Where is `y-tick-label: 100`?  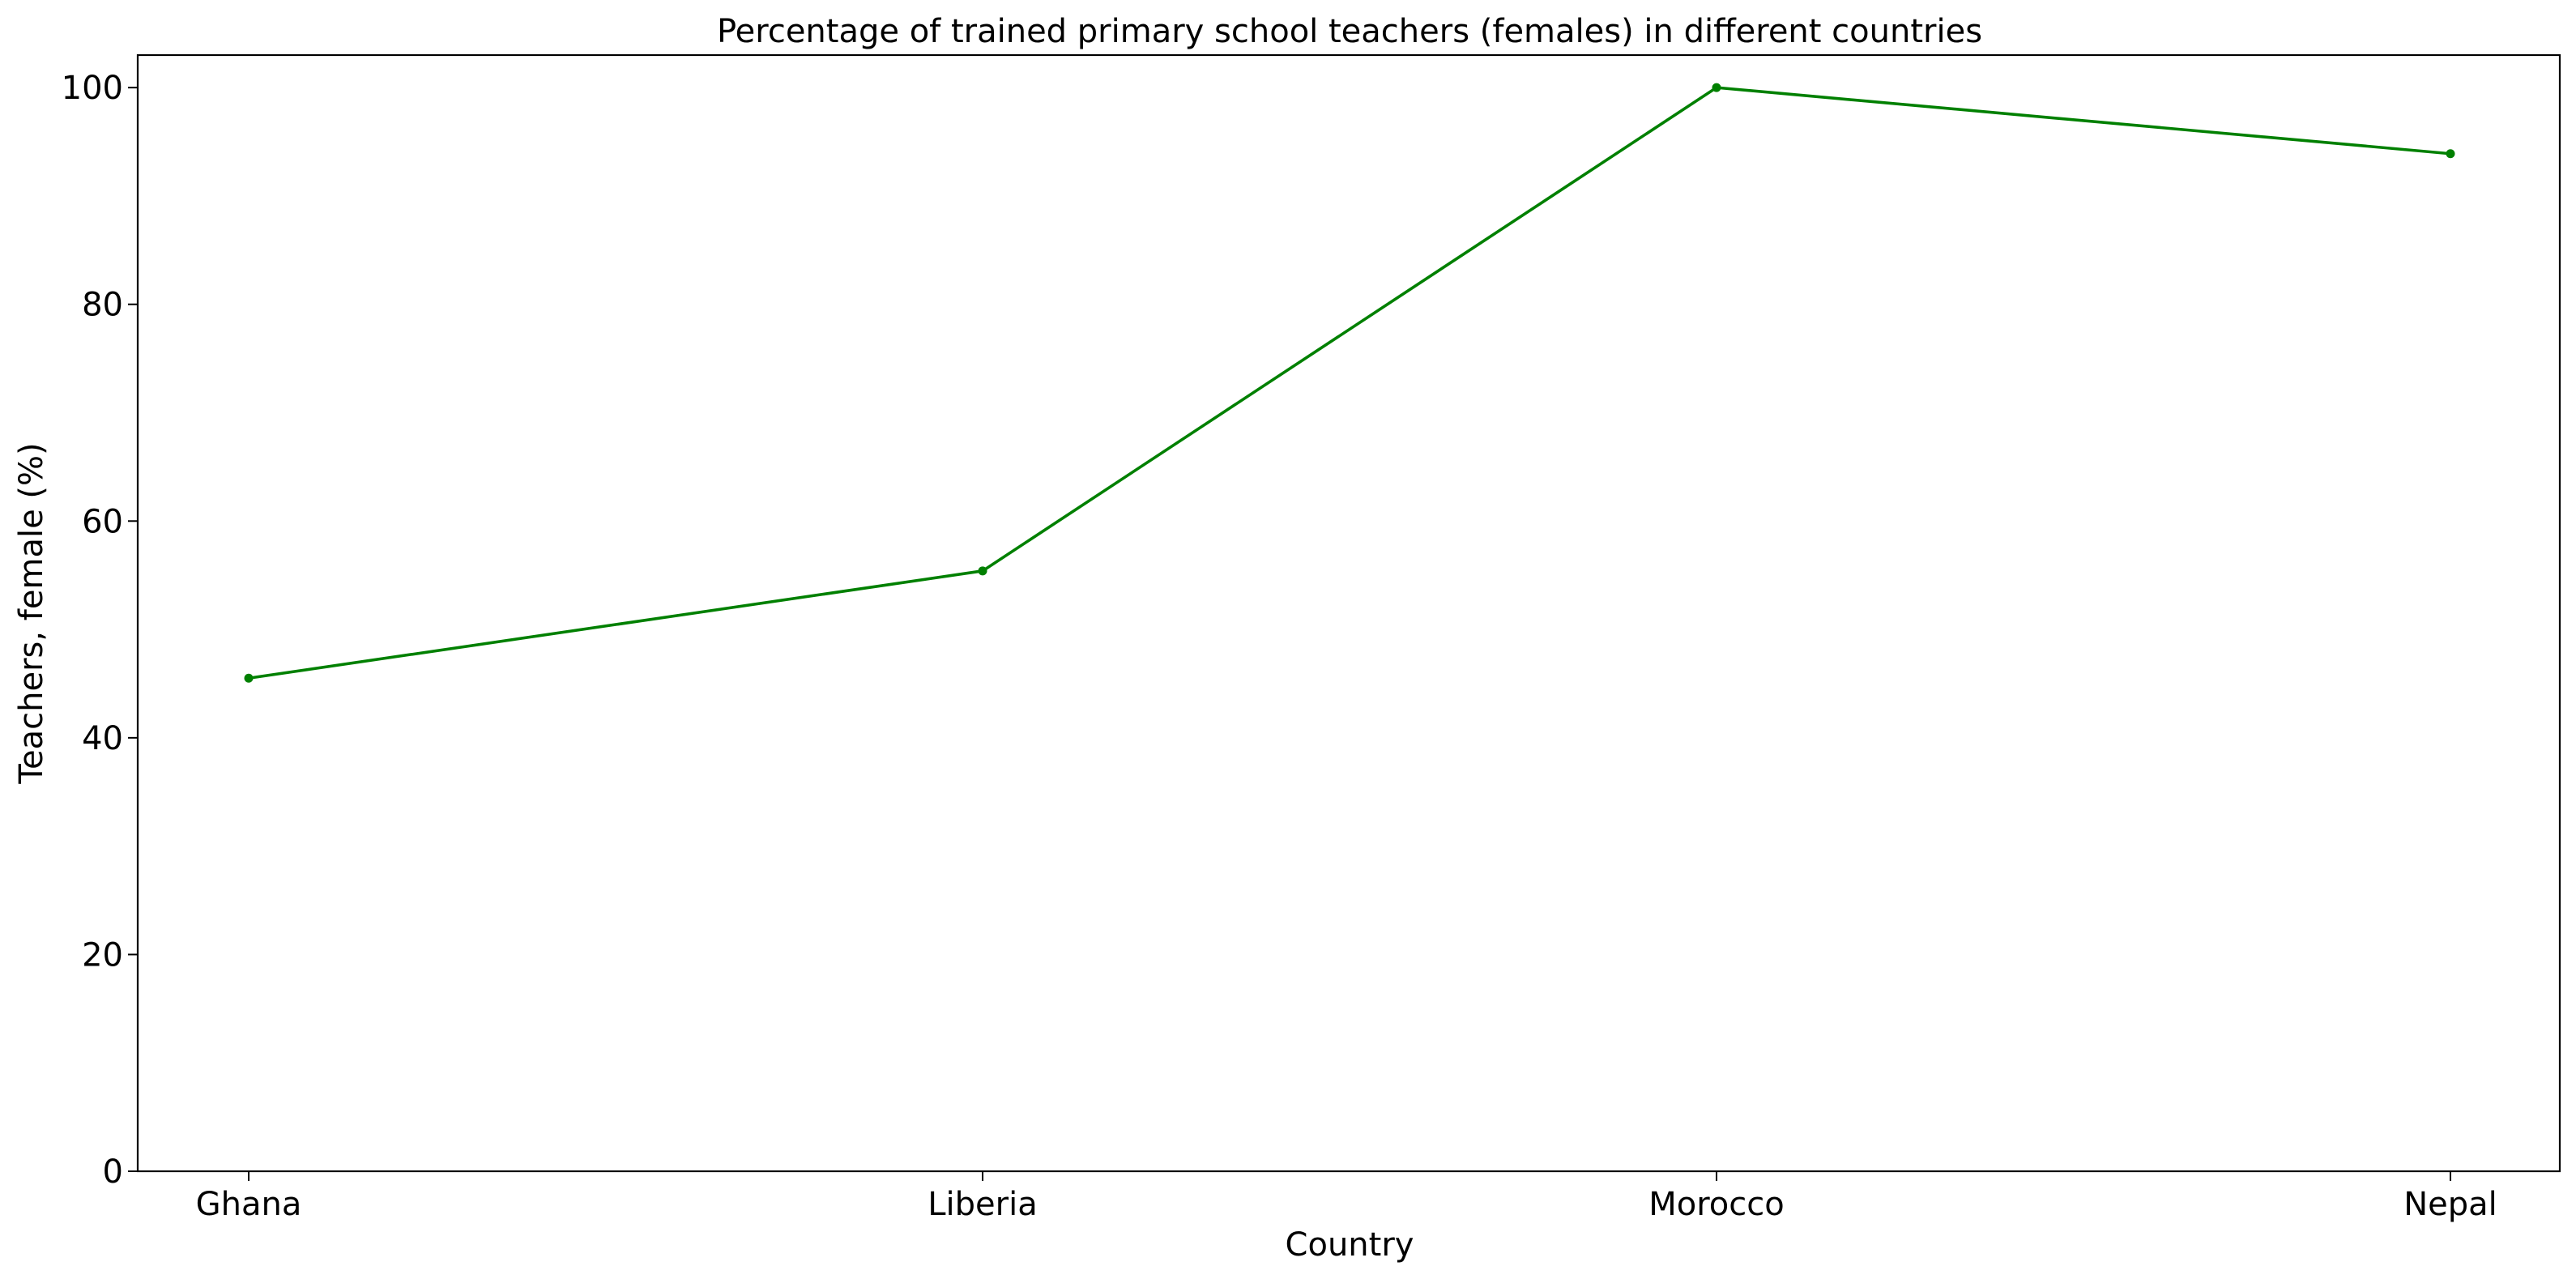
y-tick-label: 100 is located at coordinates (93, 88).